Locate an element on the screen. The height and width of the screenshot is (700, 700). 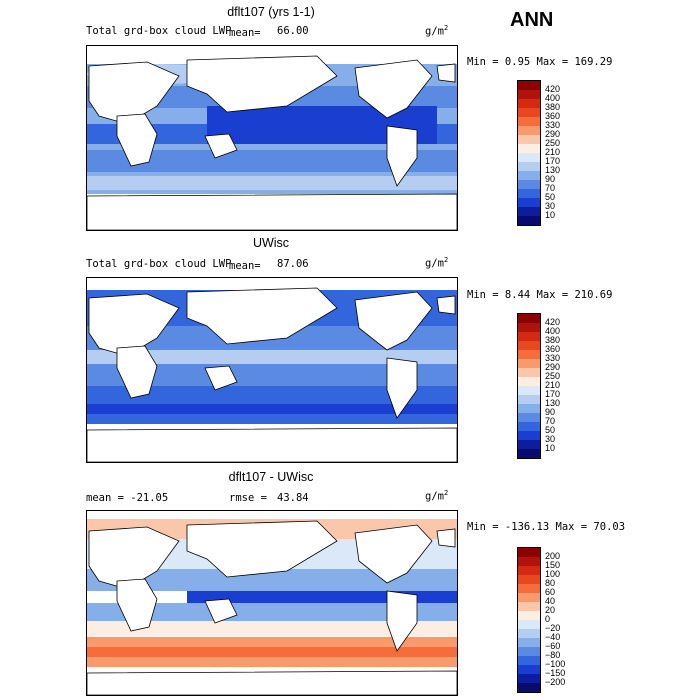
colorbar-label: −40 is located at coordinates (553, 637).